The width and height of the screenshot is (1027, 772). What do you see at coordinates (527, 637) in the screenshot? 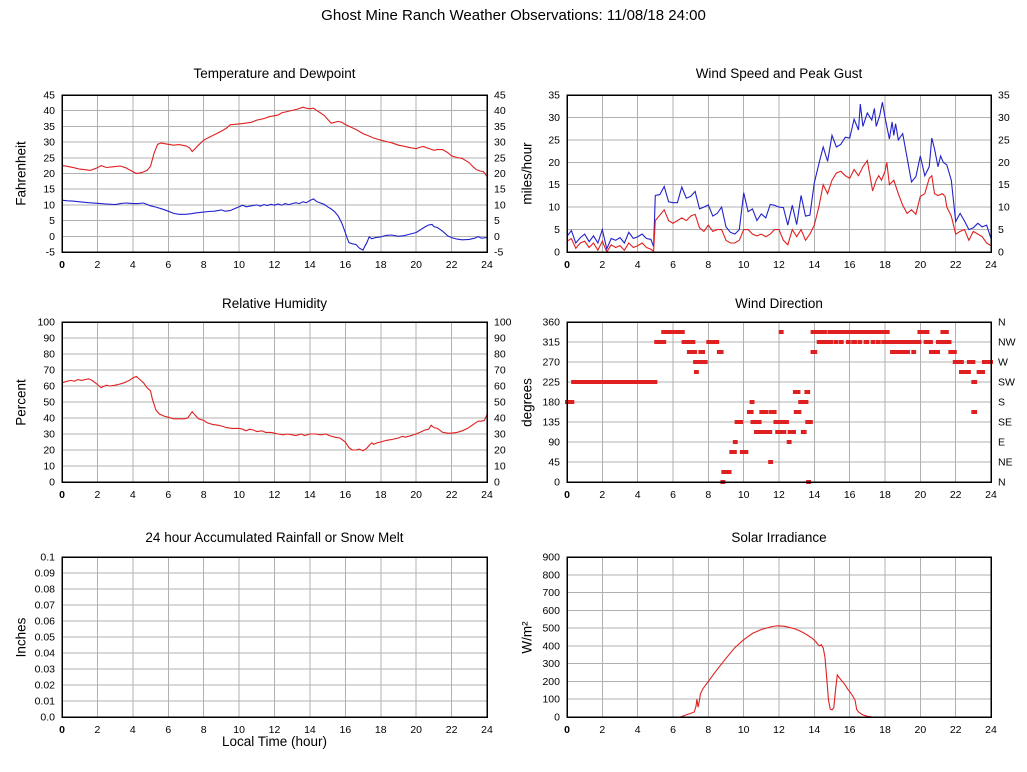
I see `y-axis-label-watts-per-m2: W/m²` at bounding box center [527, 637].